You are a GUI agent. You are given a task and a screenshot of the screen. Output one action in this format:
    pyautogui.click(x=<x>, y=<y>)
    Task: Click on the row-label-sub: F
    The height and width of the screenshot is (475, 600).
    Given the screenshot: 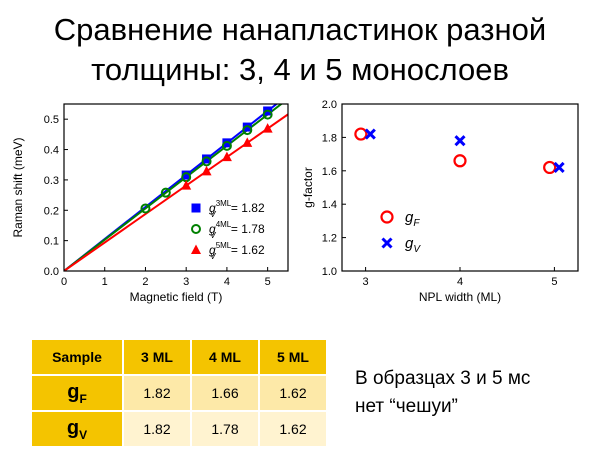 What is the action you would take?
    pyautogui.click(x=83, y=398)
    